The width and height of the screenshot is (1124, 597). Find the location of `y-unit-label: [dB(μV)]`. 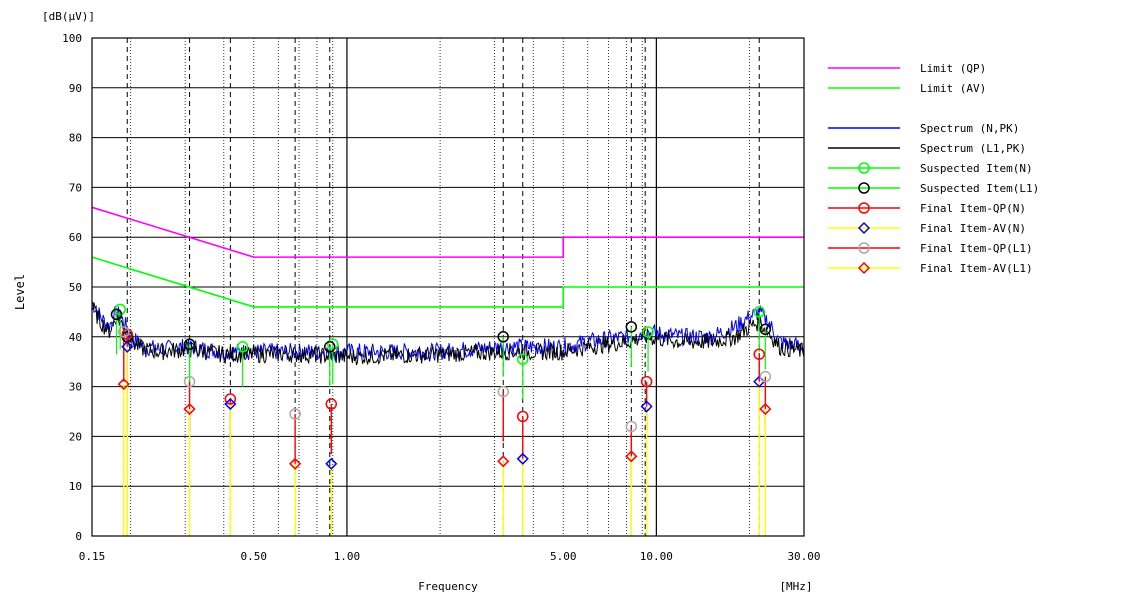

y-unit-label: [dB(μV)] is located at coordinates (68, 16).